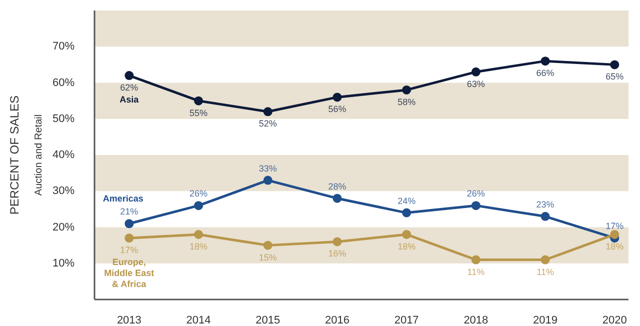 This screenshot has width=640, height=326. What do you see at coordinates (267, 257) in the screenshot?
I see `data-label: 15%` at bounding box center [267, 257].